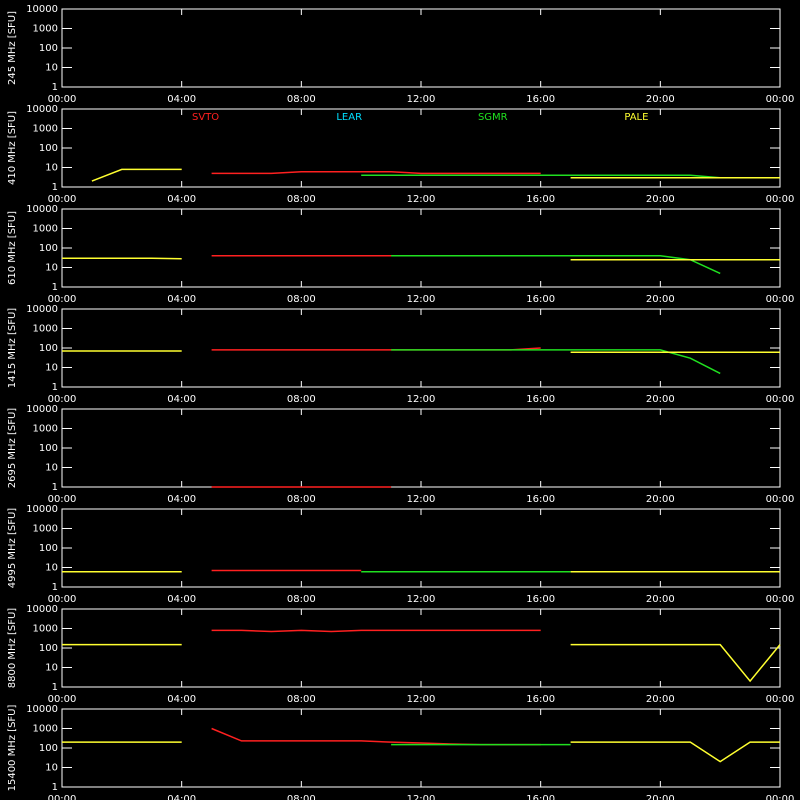 The width and height of the screenshot is (800, 800). Describe the element at coordinates (12, 48) in the screenshot. I see `y-axis-label: 245 MHz [SFU]` at that location.